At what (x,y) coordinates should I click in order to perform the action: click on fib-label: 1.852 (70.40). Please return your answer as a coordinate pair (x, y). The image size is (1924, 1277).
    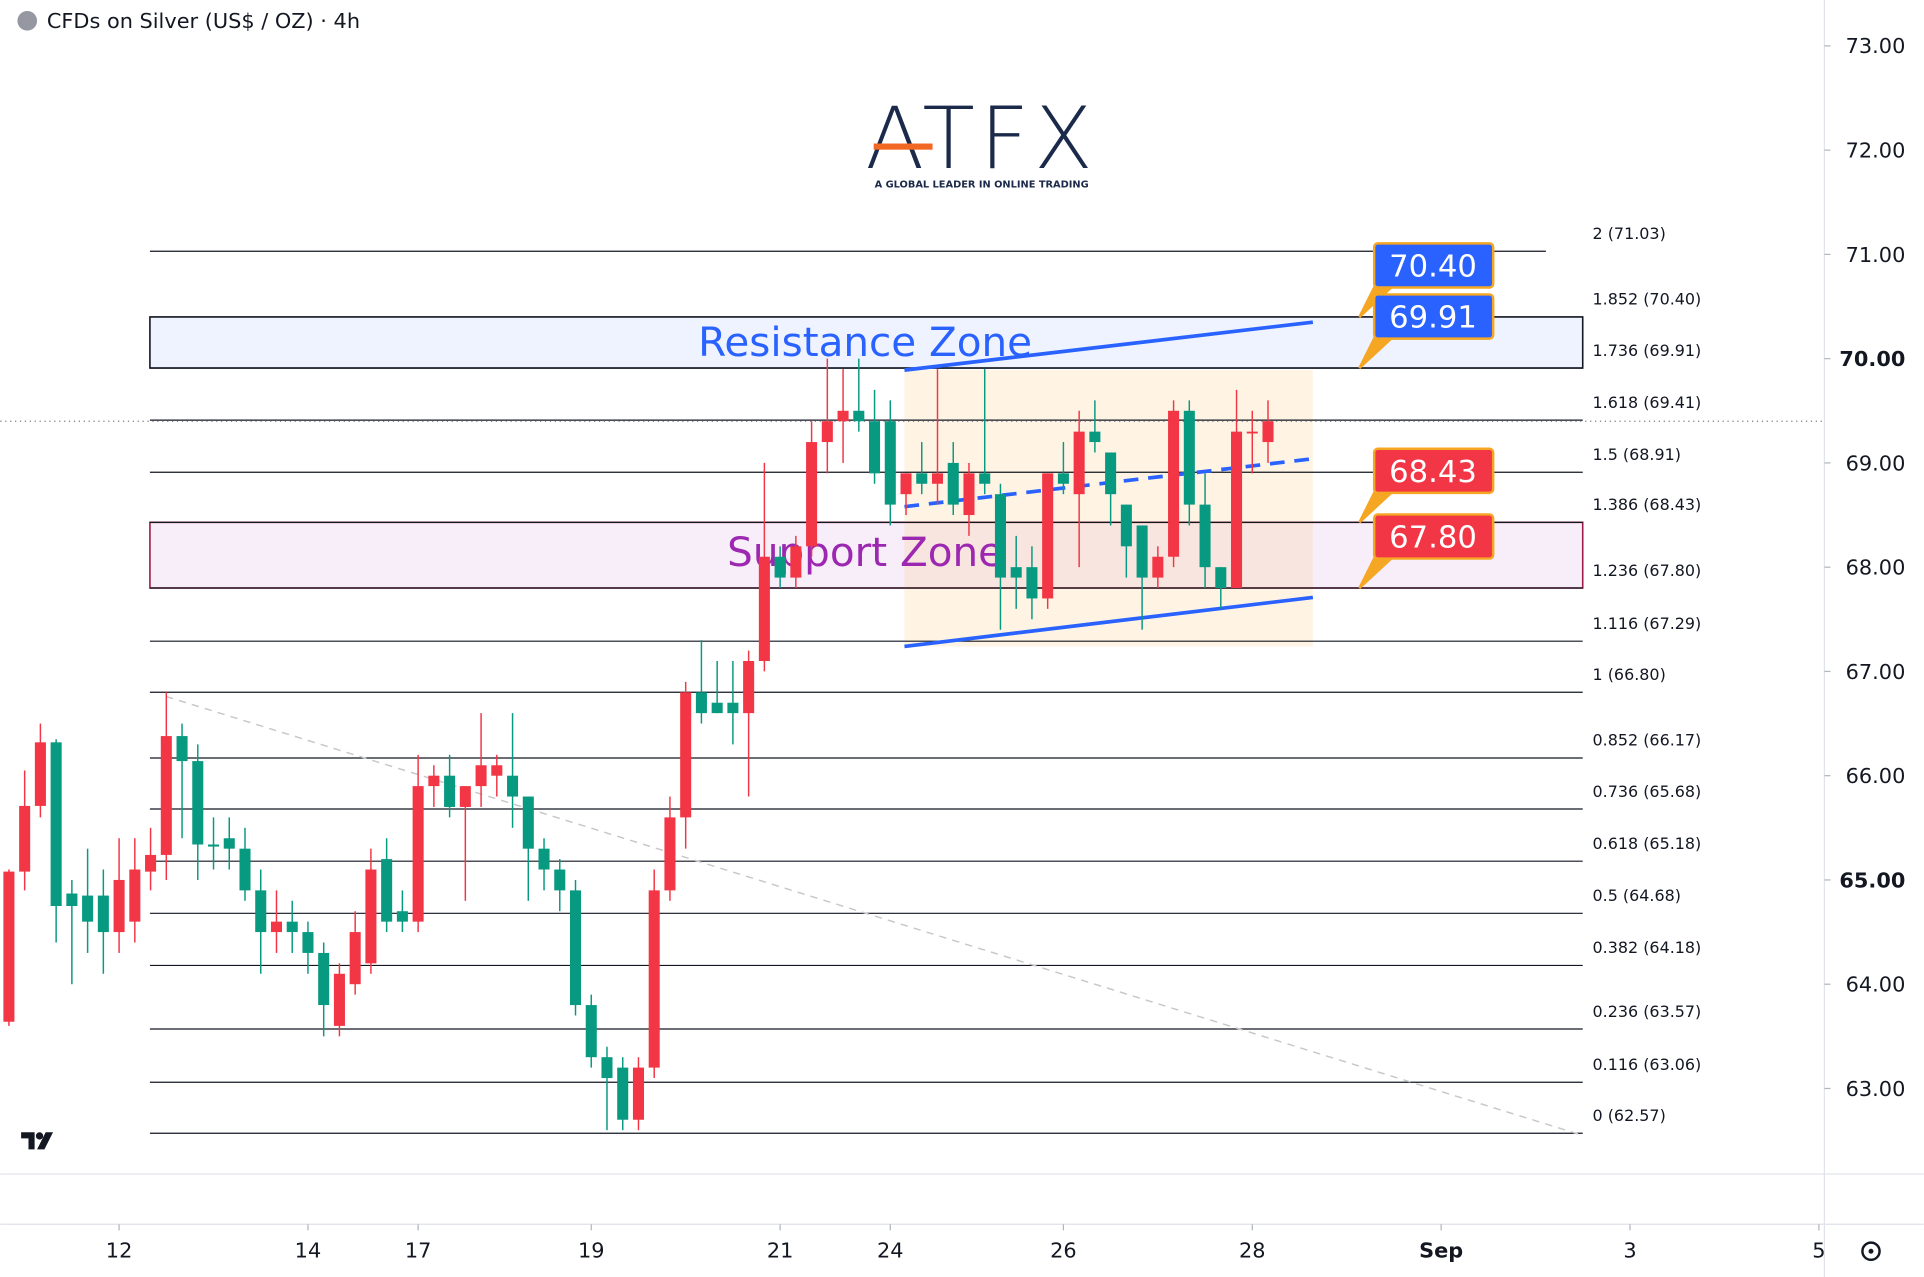
    Looking at the image, I should click on (1647, 299).